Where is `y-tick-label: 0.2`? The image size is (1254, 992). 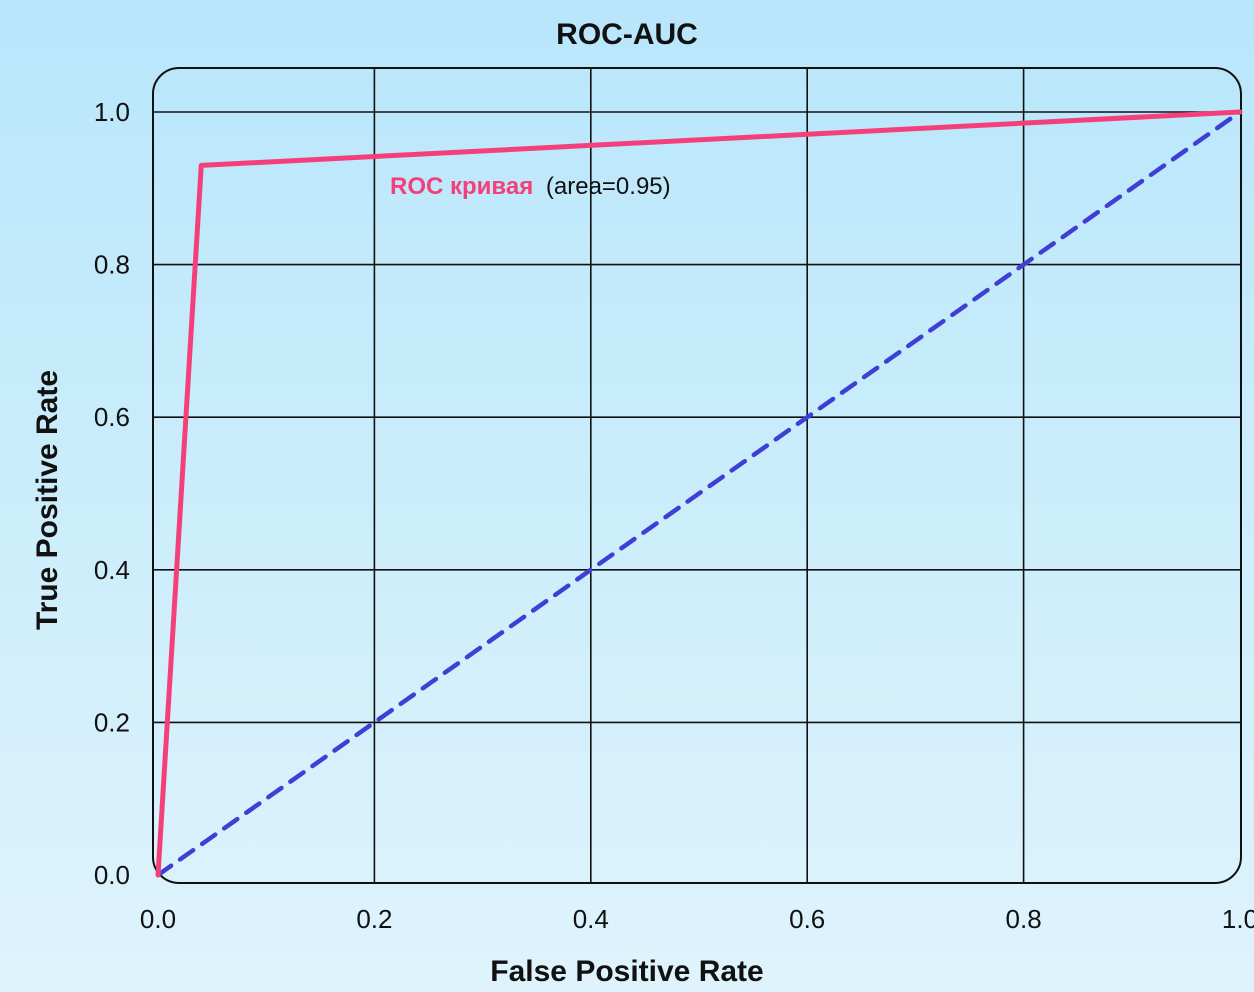
y-tick-label: 0.2 is located at coordinates (112, 722).